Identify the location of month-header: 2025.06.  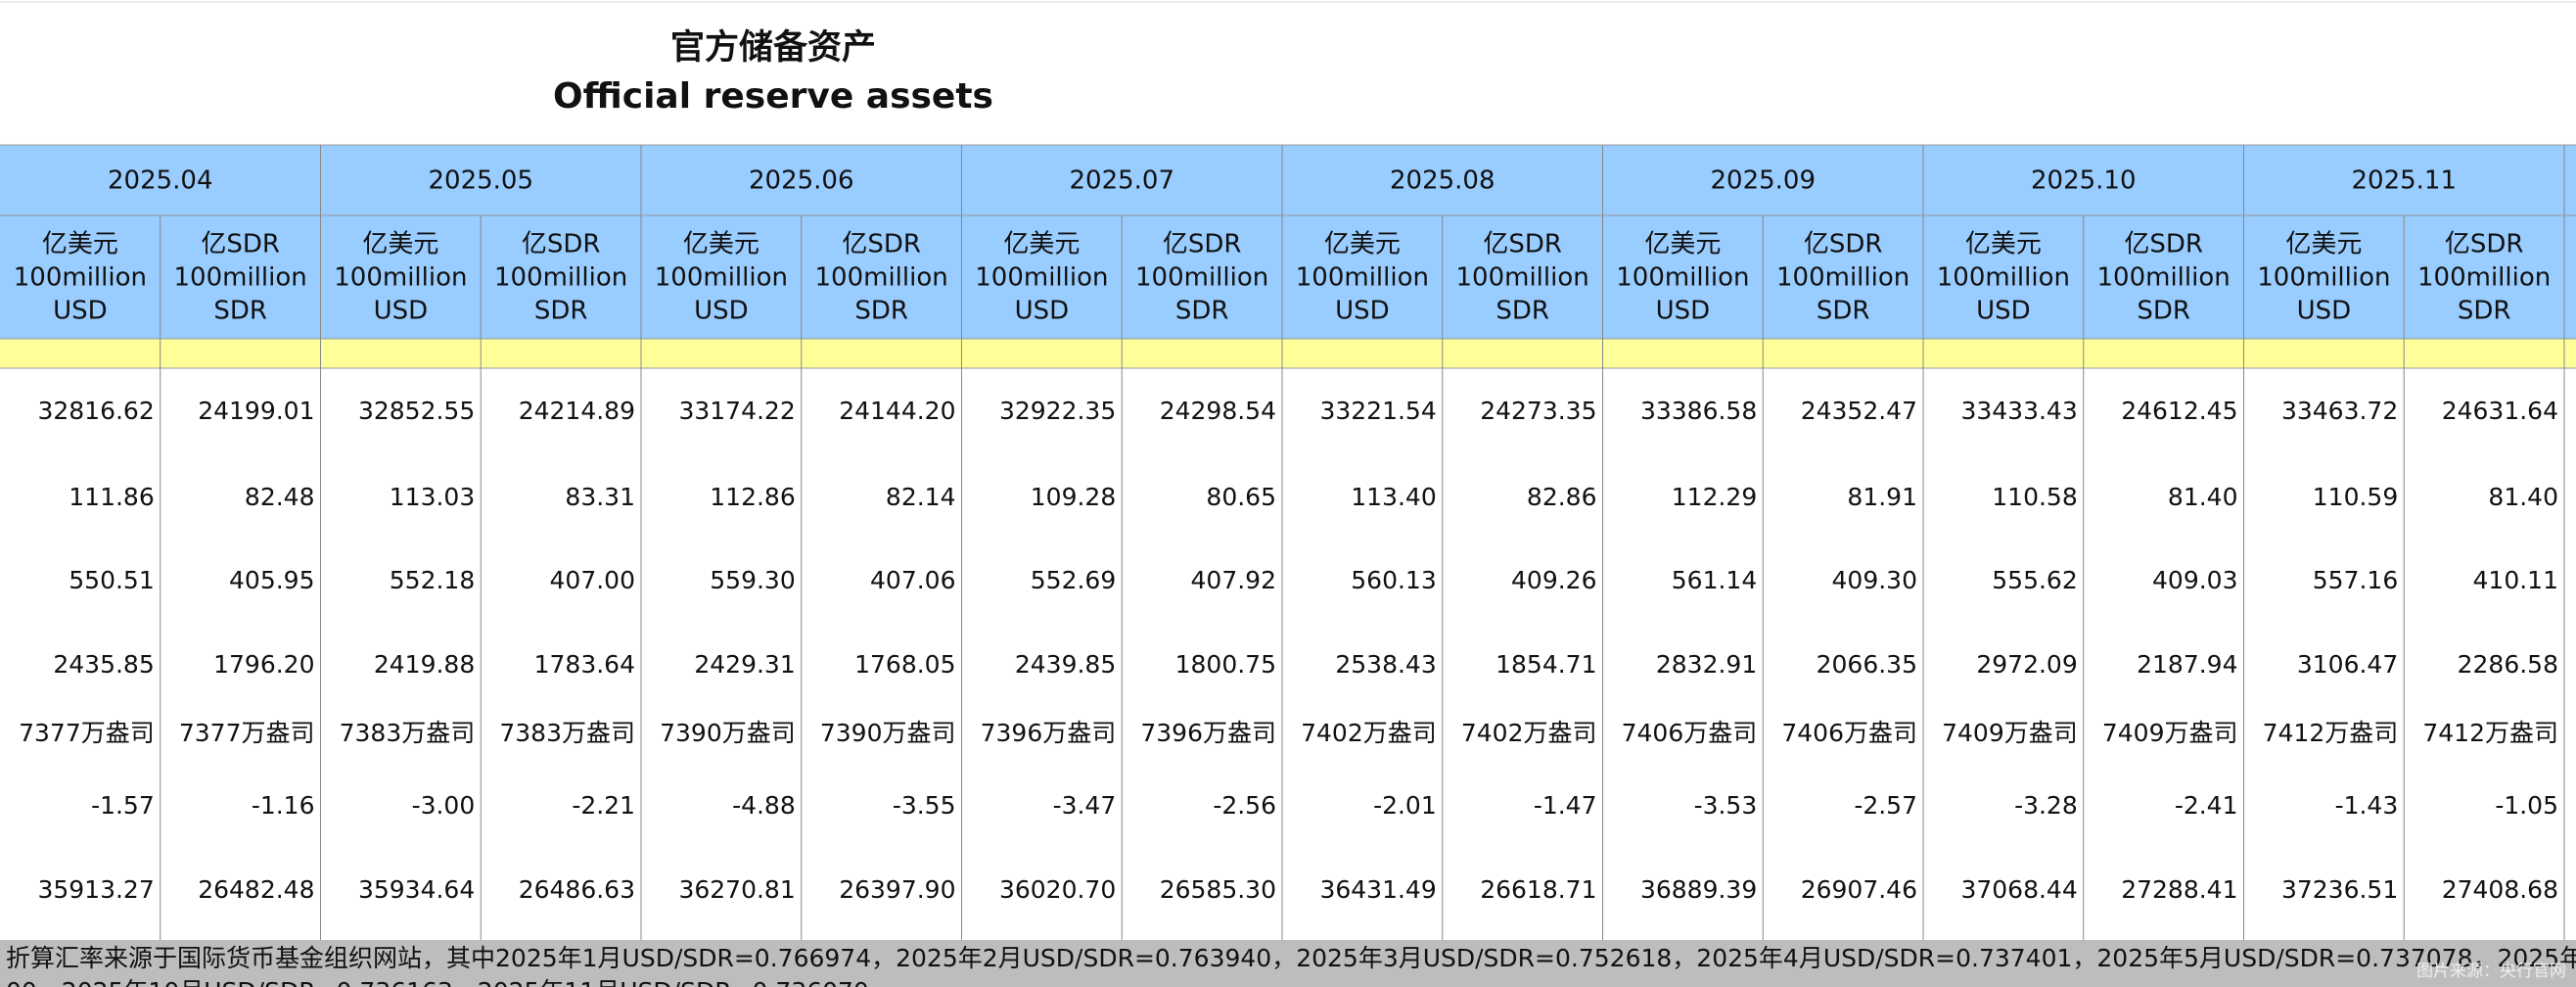
(802, 181).